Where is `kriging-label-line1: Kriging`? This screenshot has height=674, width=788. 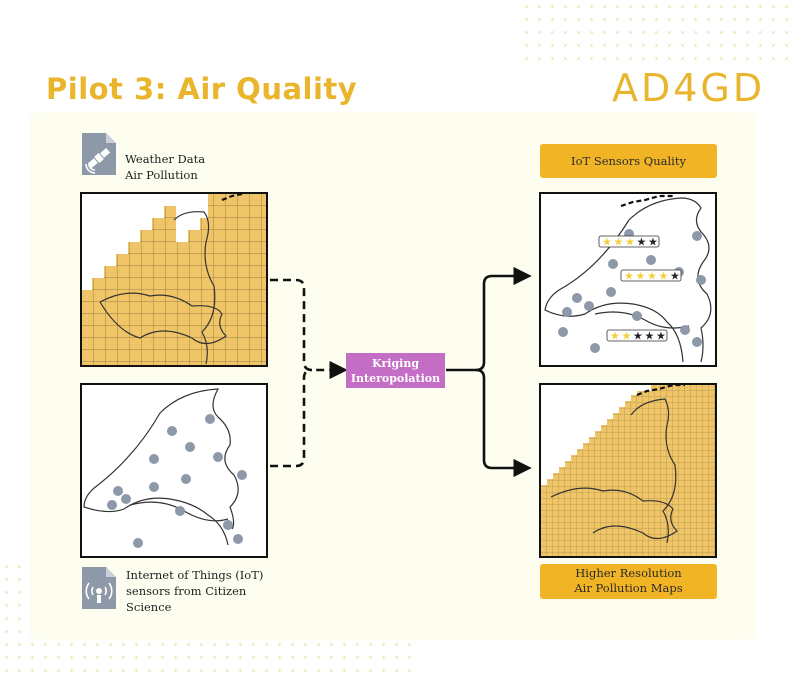 kriging-label-line1: Kriging is located at coordinates (395, 363).